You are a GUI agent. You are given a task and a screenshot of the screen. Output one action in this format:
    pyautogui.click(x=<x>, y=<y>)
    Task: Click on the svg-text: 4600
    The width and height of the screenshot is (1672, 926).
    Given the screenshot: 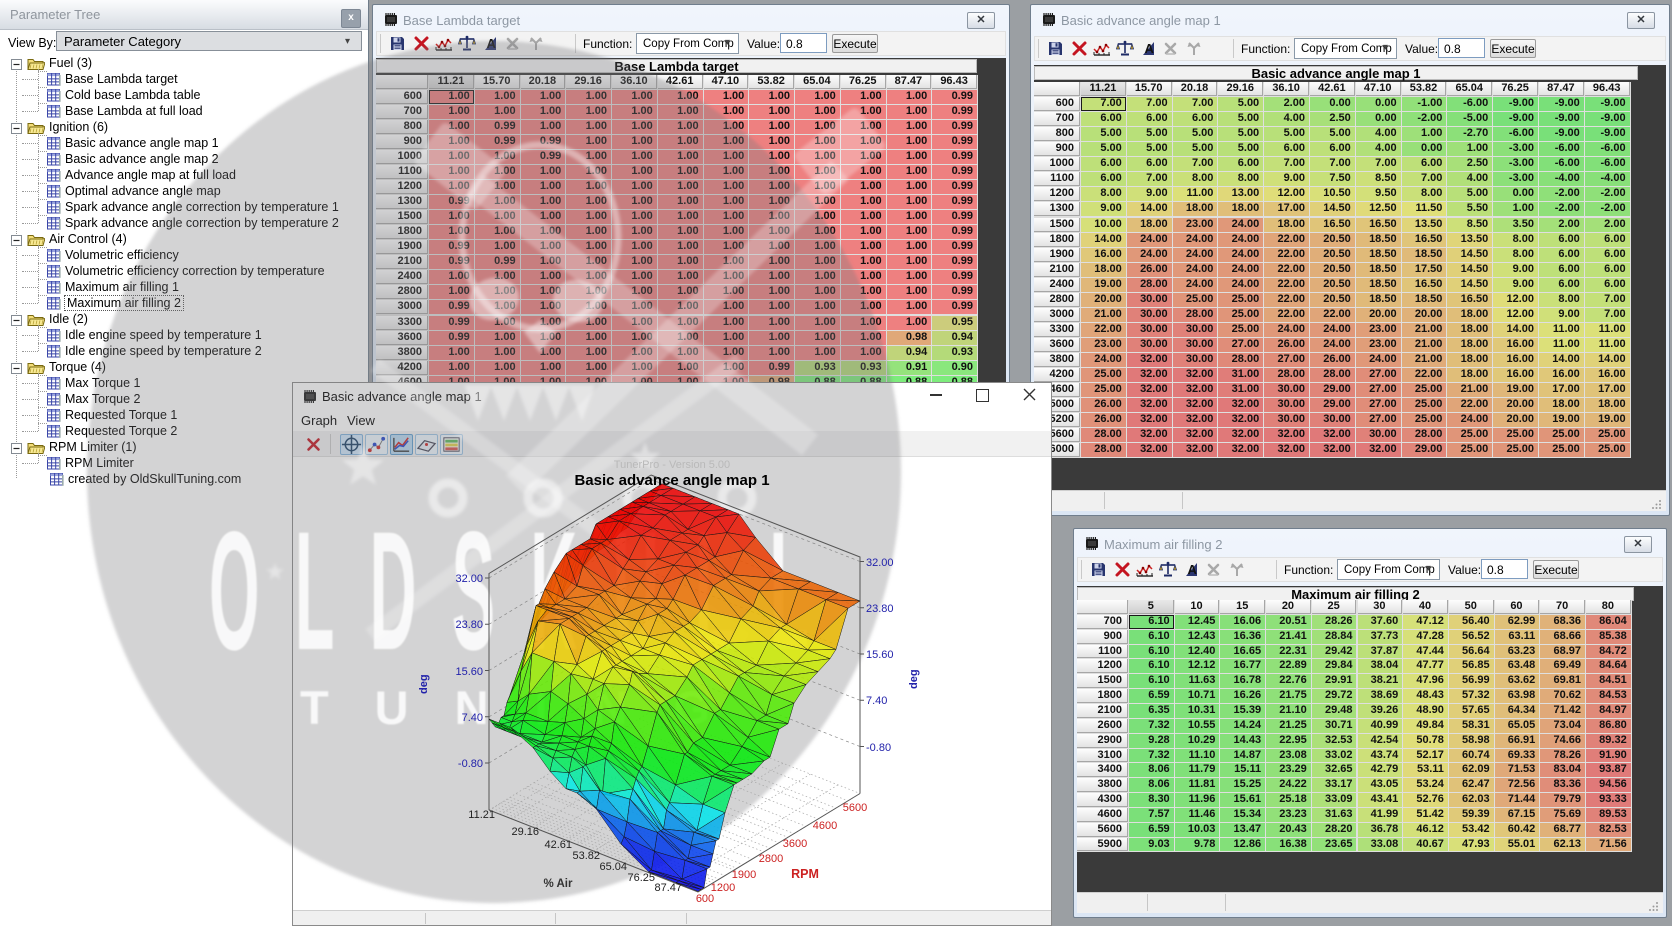 What is the action you would take?
    pyautogui.click(x=825, y=826)
    